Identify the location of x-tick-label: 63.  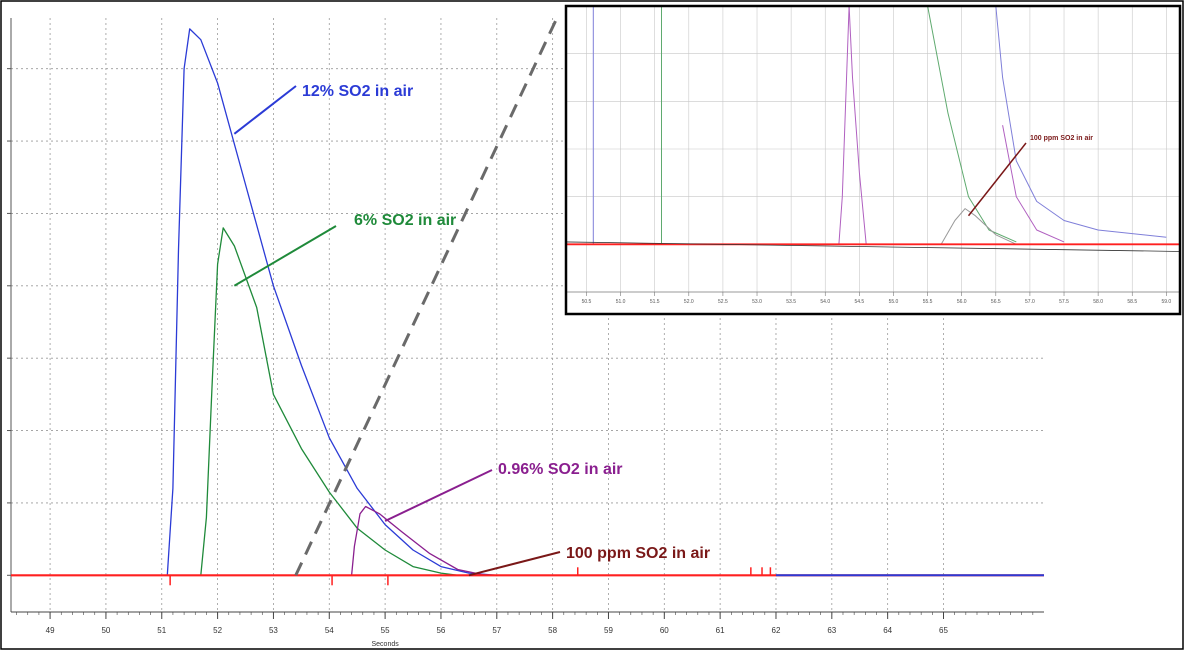
(831, 630).